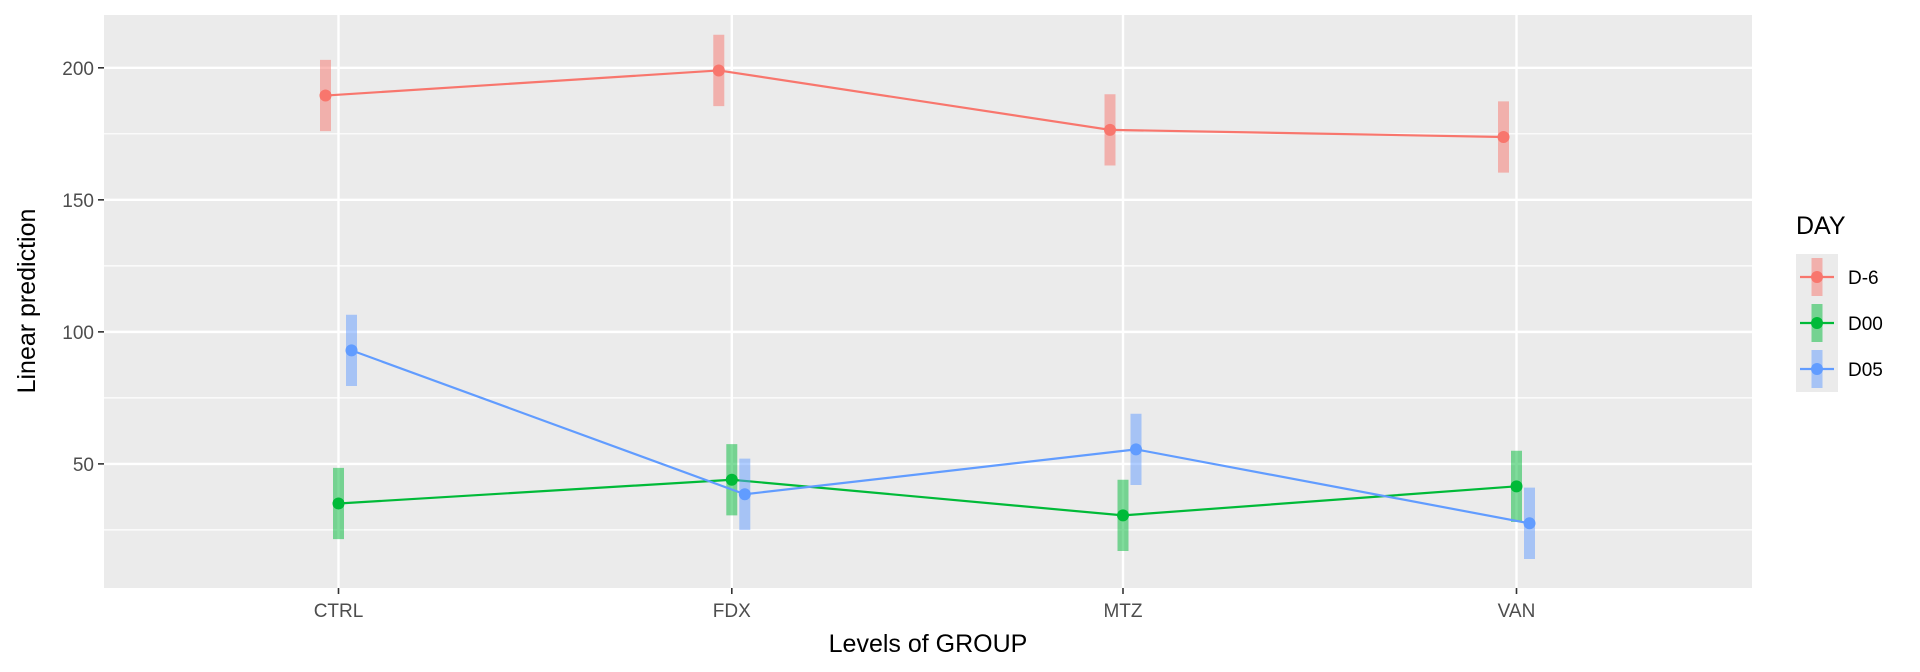 Image resolution: width=1920 pixels, height=672 pixels. Describe the element at coordinates (1865, 370) in the screenshot. I see `legend-label: D05` at that location.